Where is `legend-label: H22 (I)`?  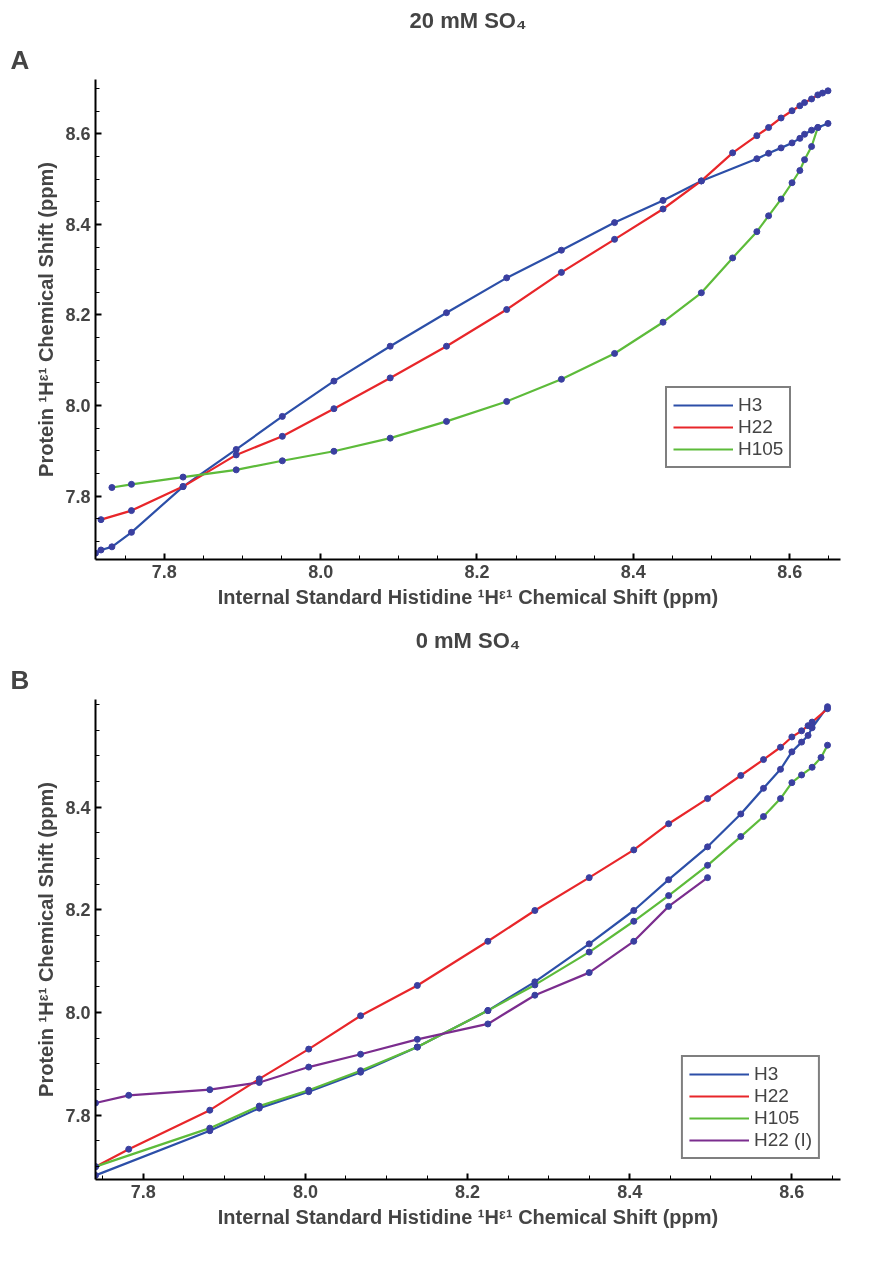
legend-label: H22 (I) is located at coordinates (782, 1140).